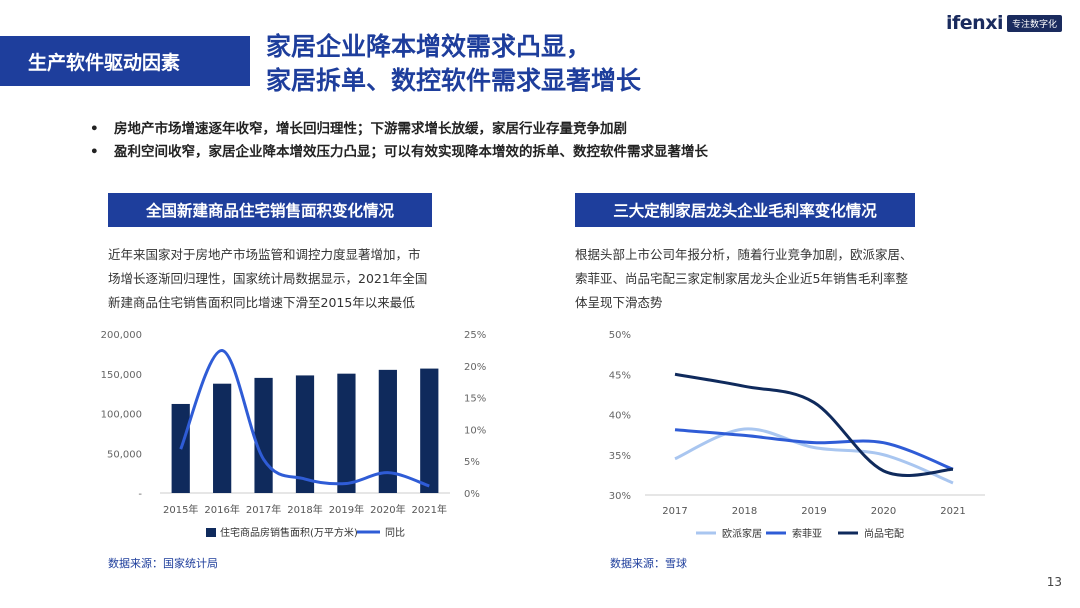  I want to click on legend-label: 索菲亚, so click(807, 533).